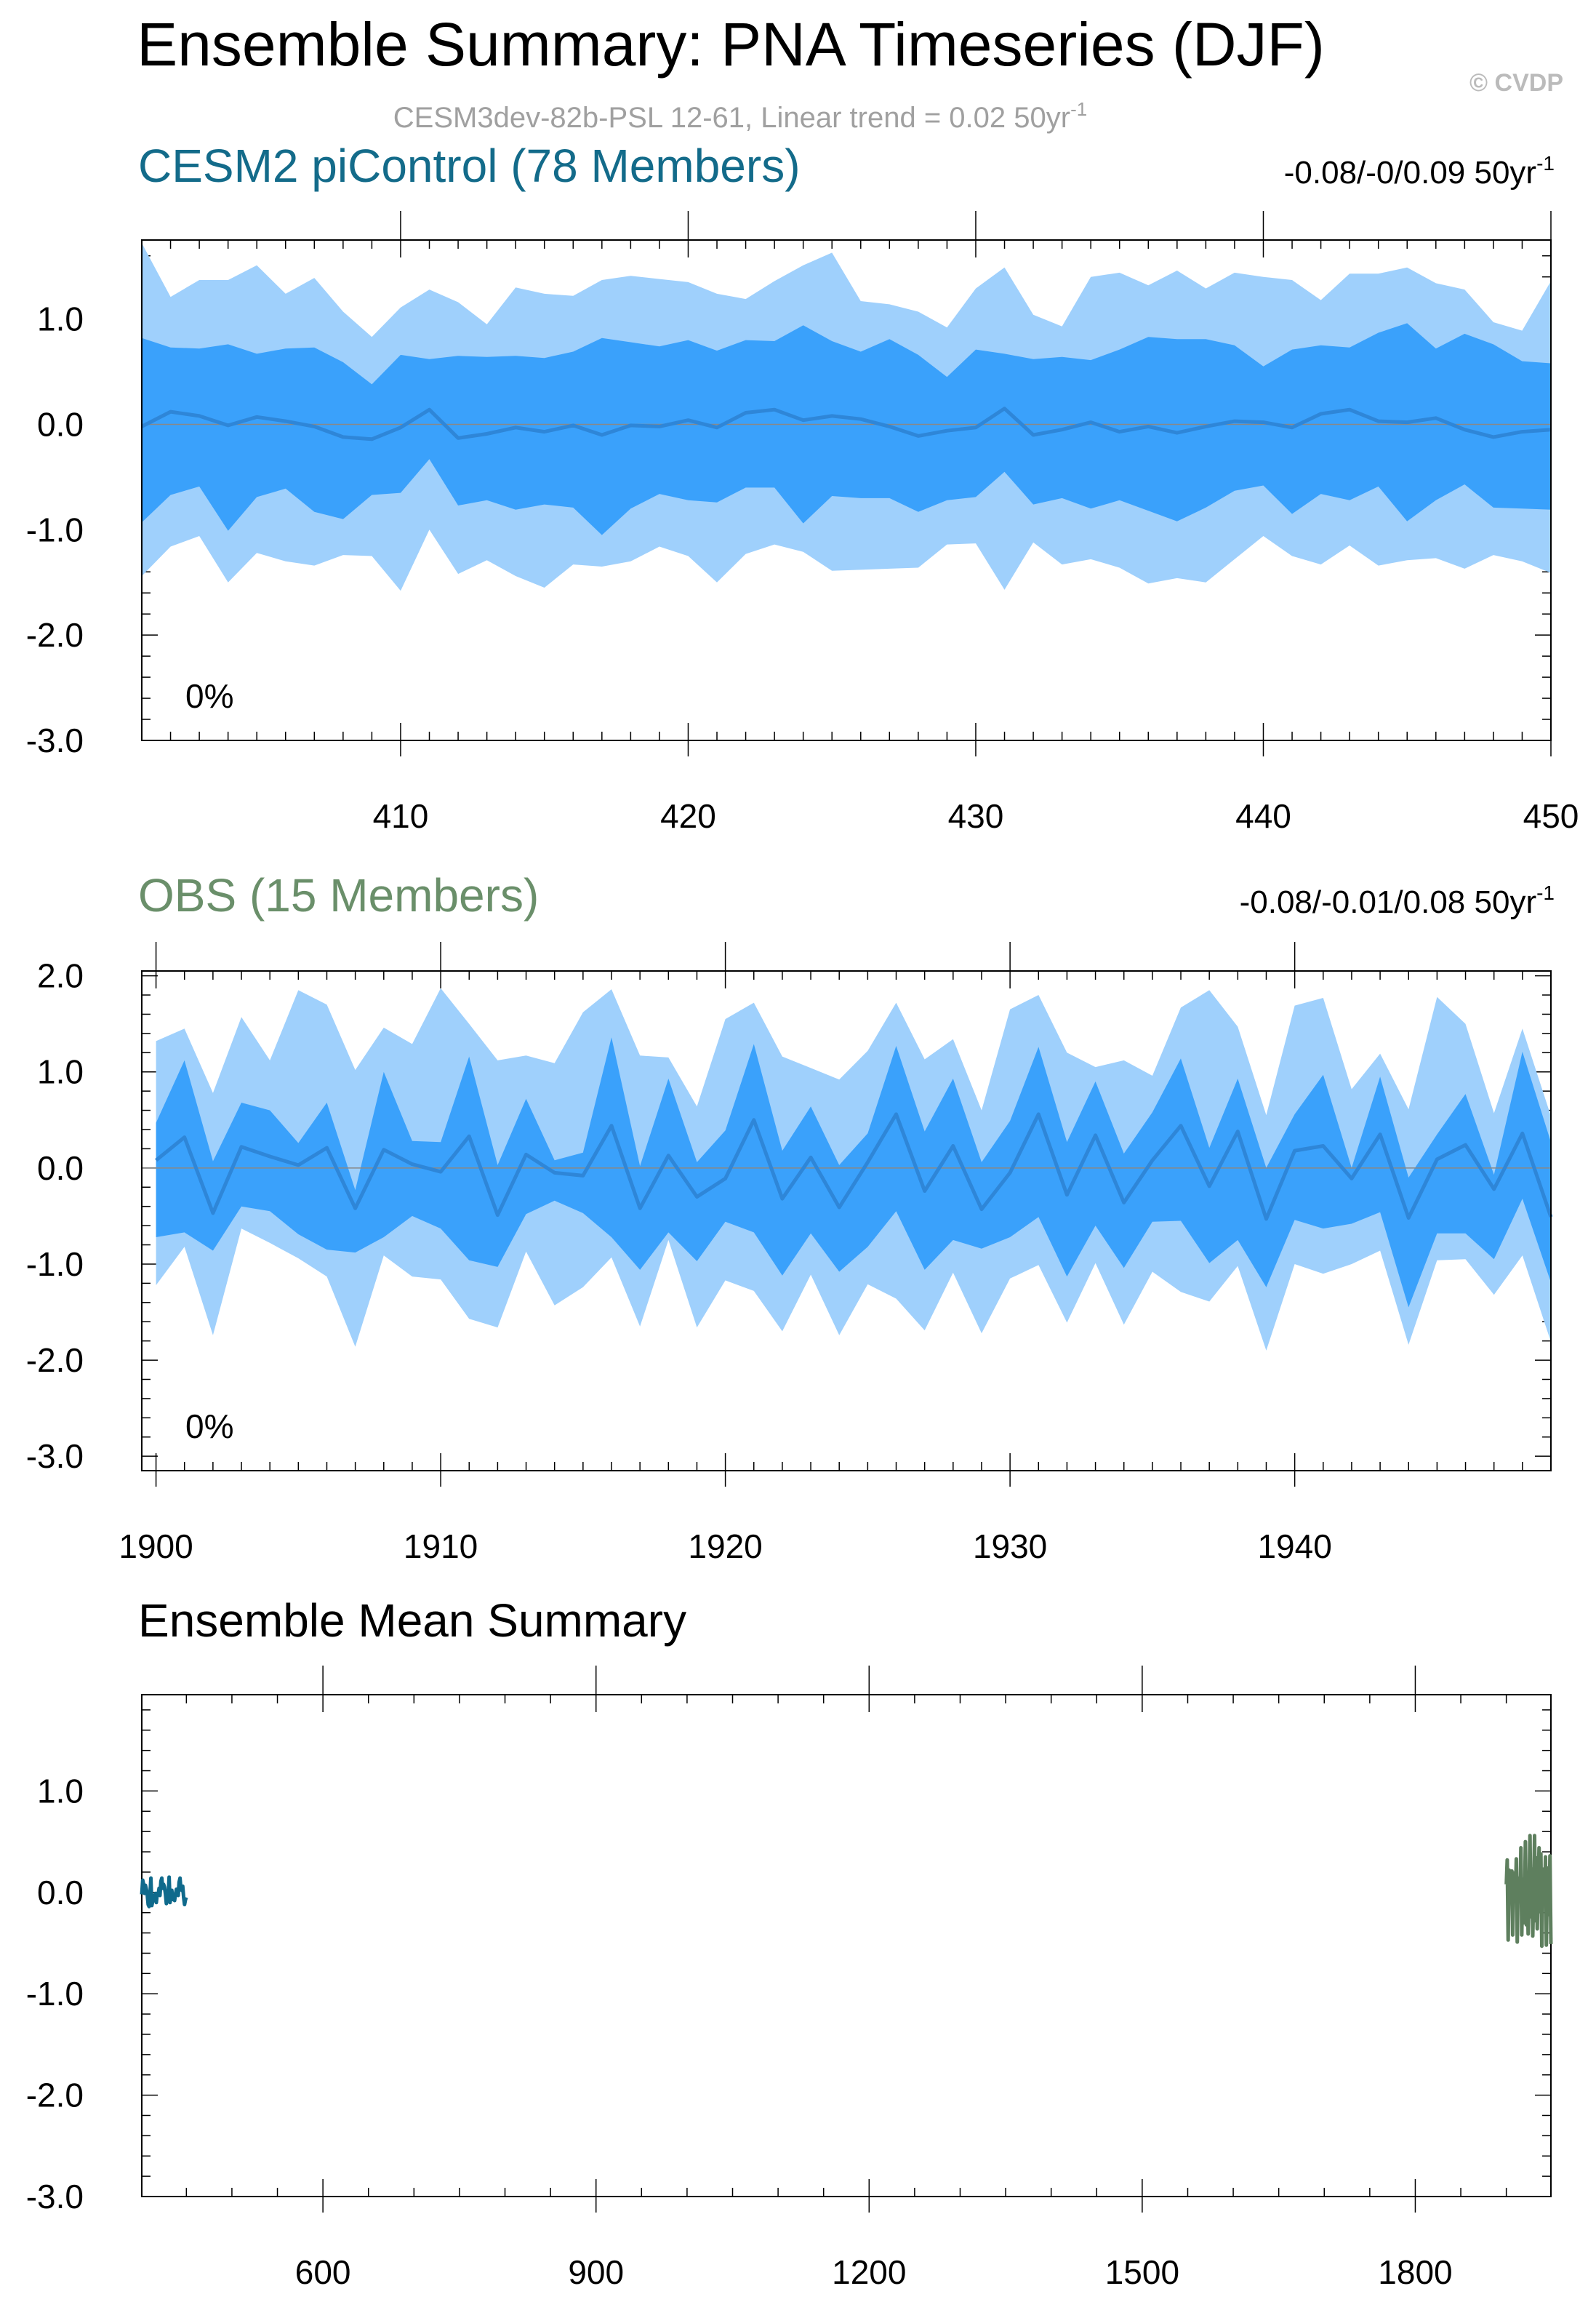 The height and width of the screenshot is (2318, 1596). What do you see at coordinates (1516, 83) in the screenshot?
I see `watermark: © CVDP` at bounding box center [1516, 83].